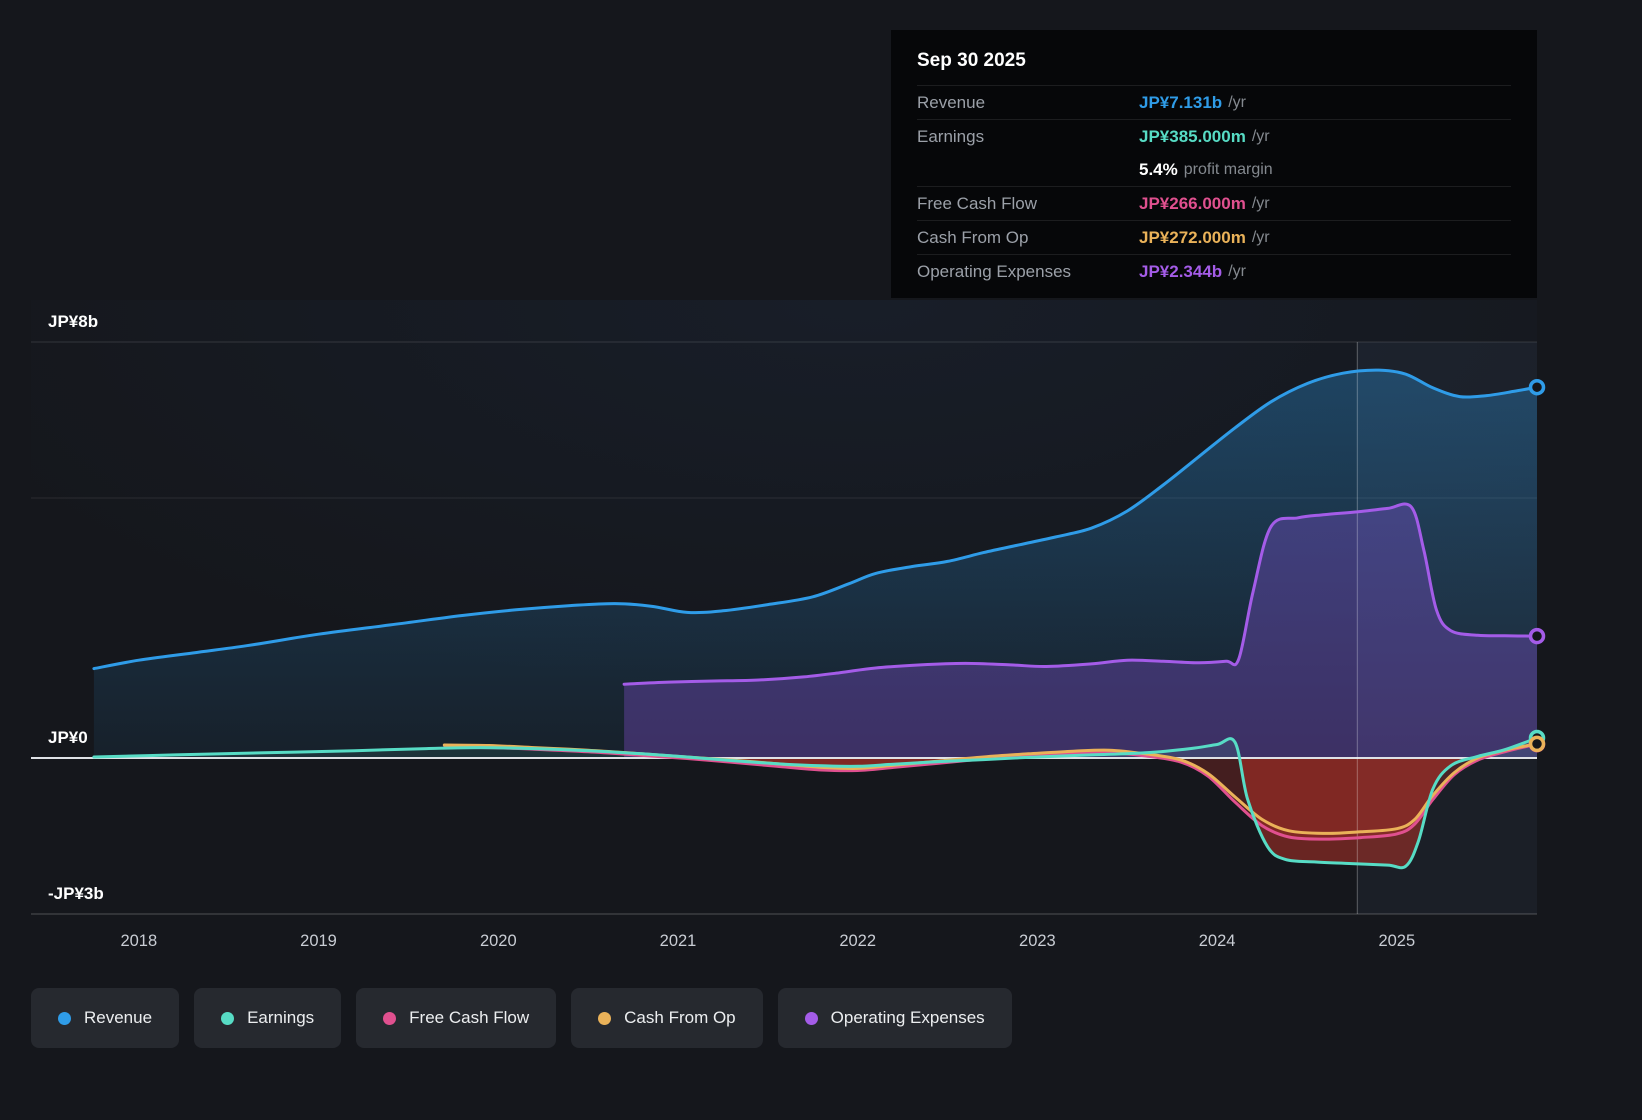  Describe the element at coordinates (390, 1018) in the screenshot. I see `free-cash-flow-dot-icon` at that location.